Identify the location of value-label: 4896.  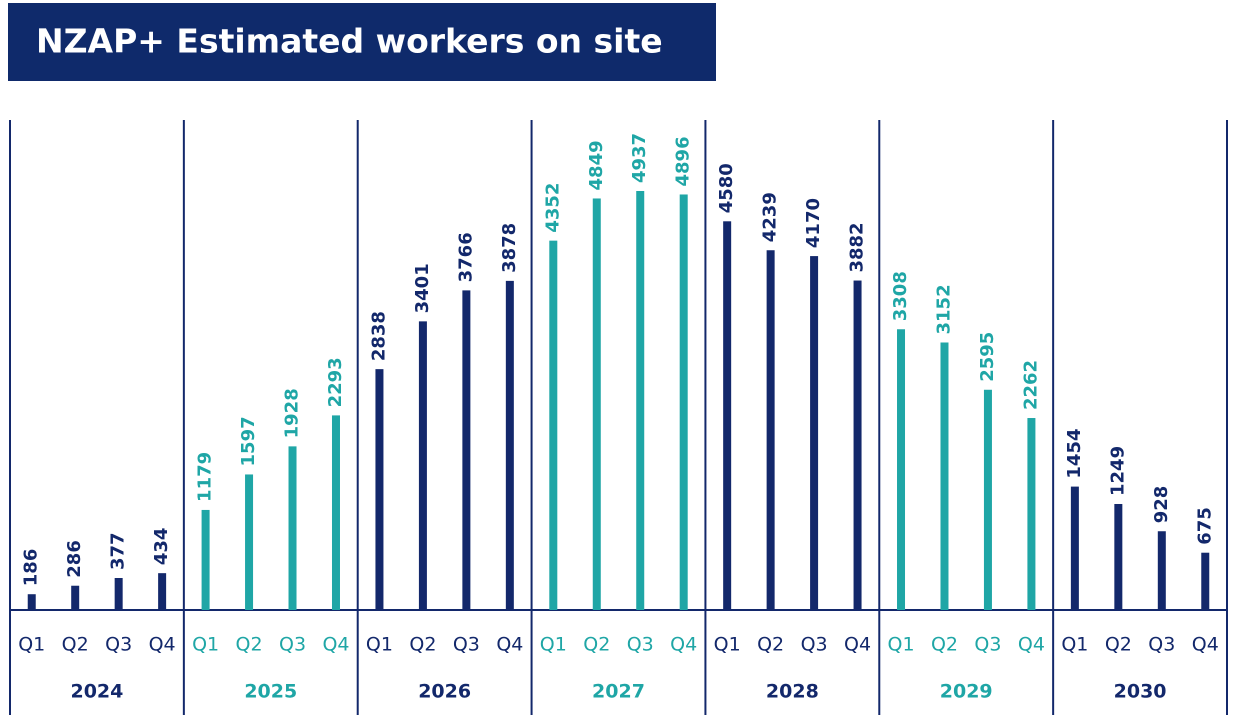
(683, 161).